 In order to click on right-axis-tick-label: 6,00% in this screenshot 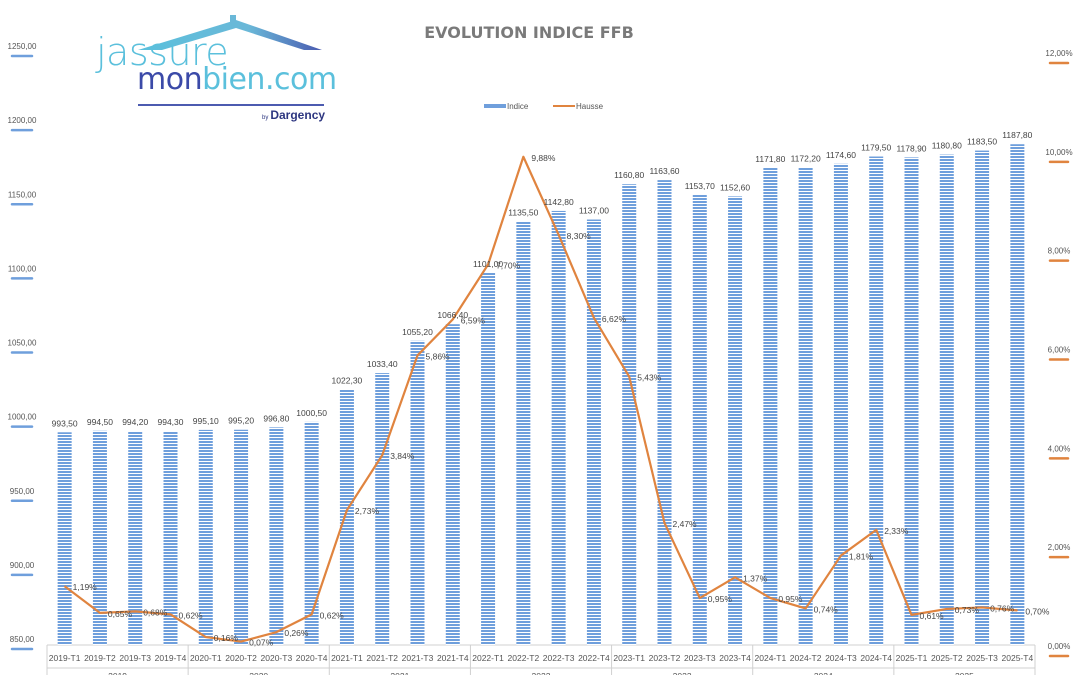, I will do `click(1059, 350)`.